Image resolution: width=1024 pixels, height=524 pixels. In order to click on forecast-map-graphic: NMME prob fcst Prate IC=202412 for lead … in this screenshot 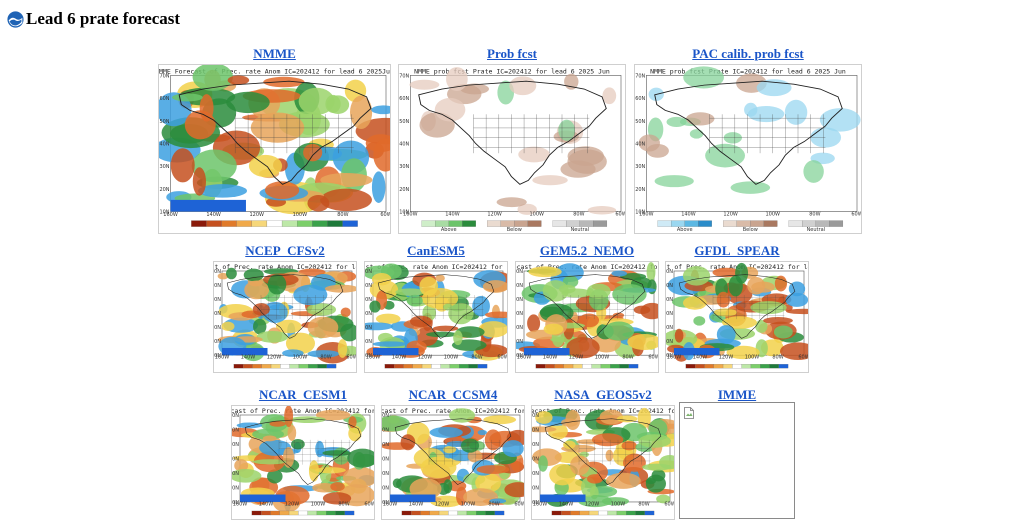, I will do `click(748, 149)`.